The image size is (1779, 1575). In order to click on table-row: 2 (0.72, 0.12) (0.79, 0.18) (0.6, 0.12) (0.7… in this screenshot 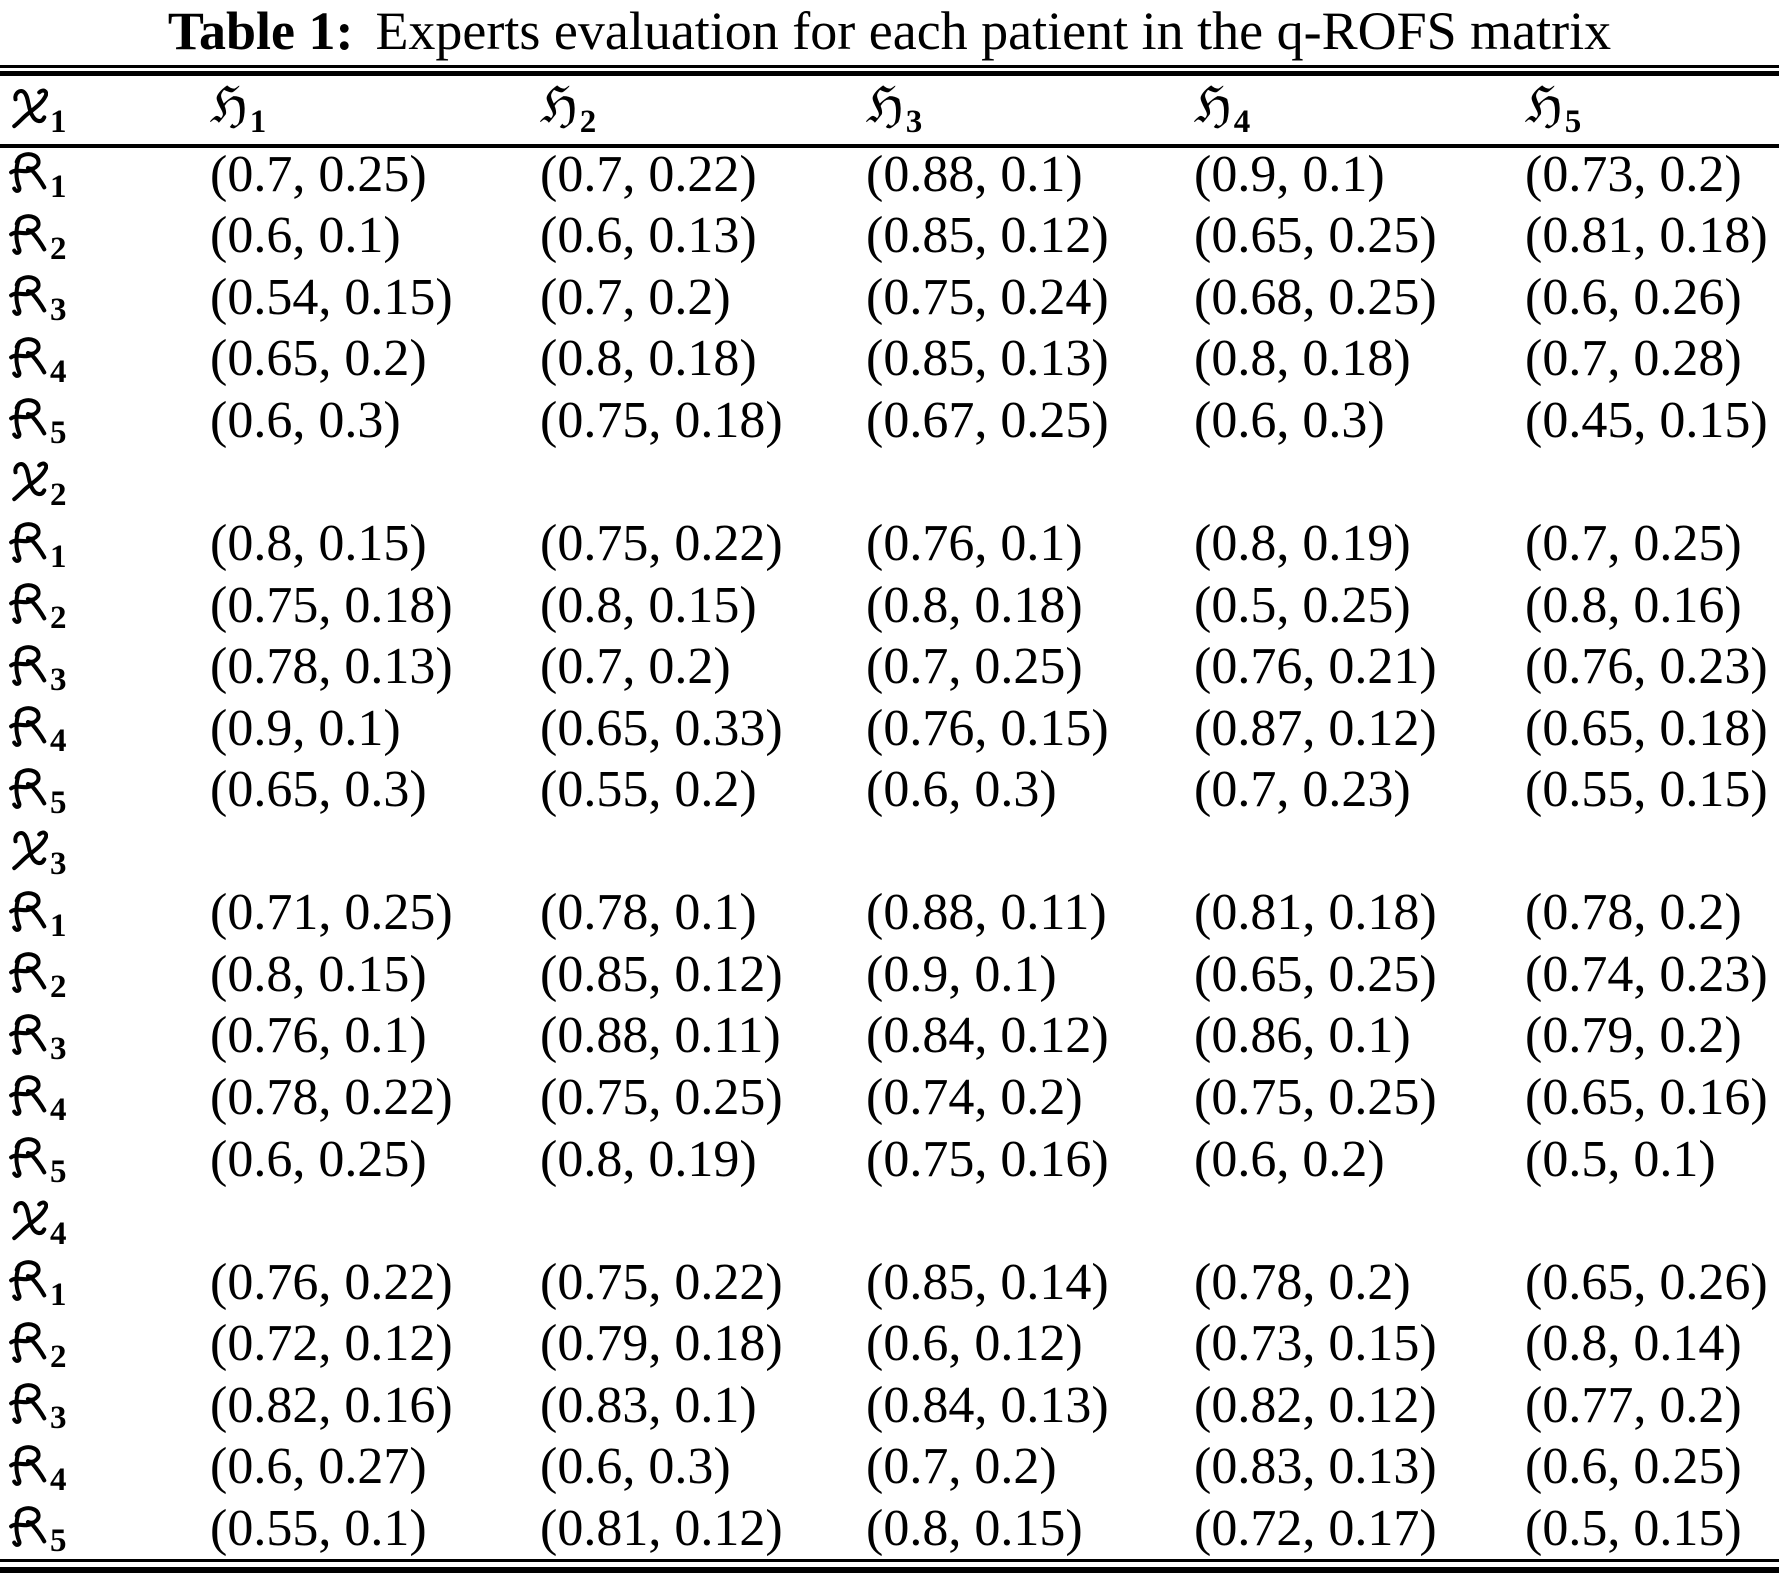, I will do `click(889, 1344)`.